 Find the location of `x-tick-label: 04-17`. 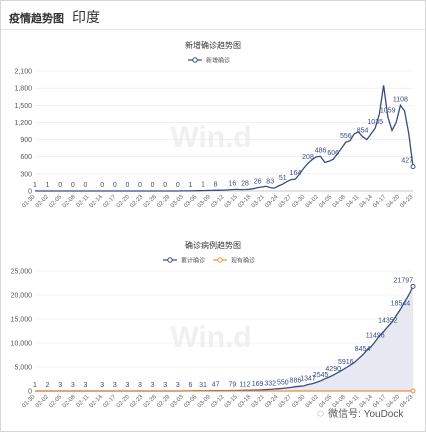

x-tick-label: 04-17 is located at coordinates (380, 202).